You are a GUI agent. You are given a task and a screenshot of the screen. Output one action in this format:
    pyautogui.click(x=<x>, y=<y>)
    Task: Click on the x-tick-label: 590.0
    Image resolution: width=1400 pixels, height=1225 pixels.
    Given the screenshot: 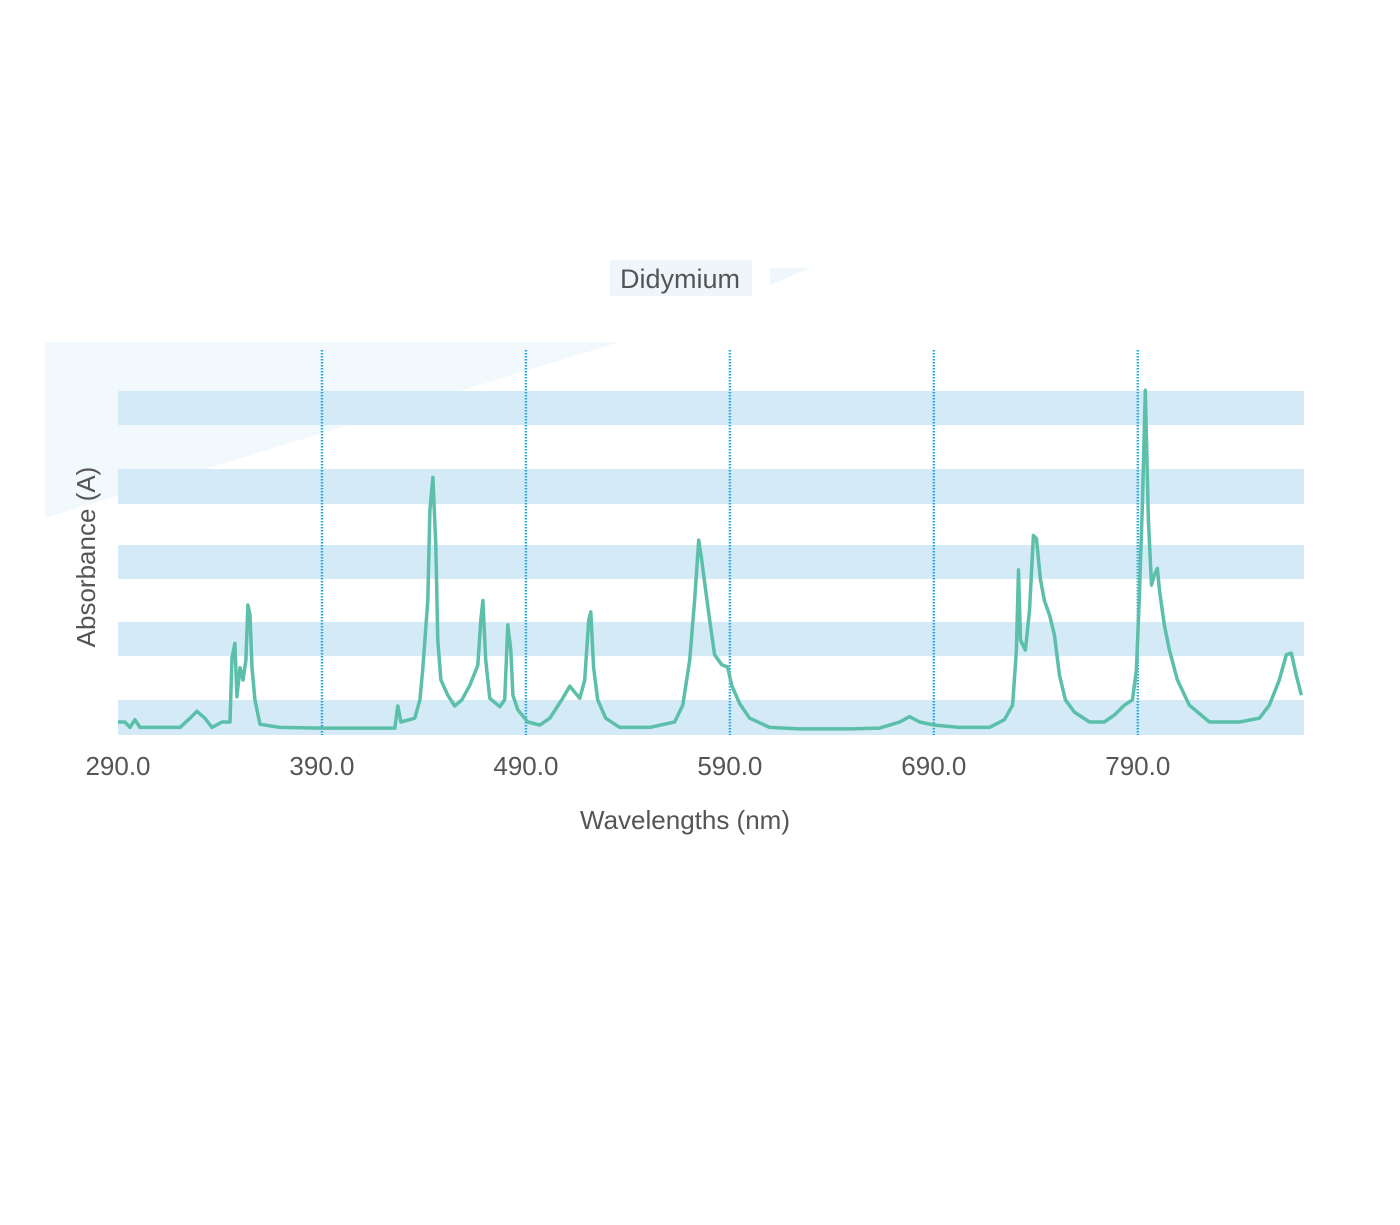 What is the action you would take?
    pyautogui.click(x=729, y=766)
    